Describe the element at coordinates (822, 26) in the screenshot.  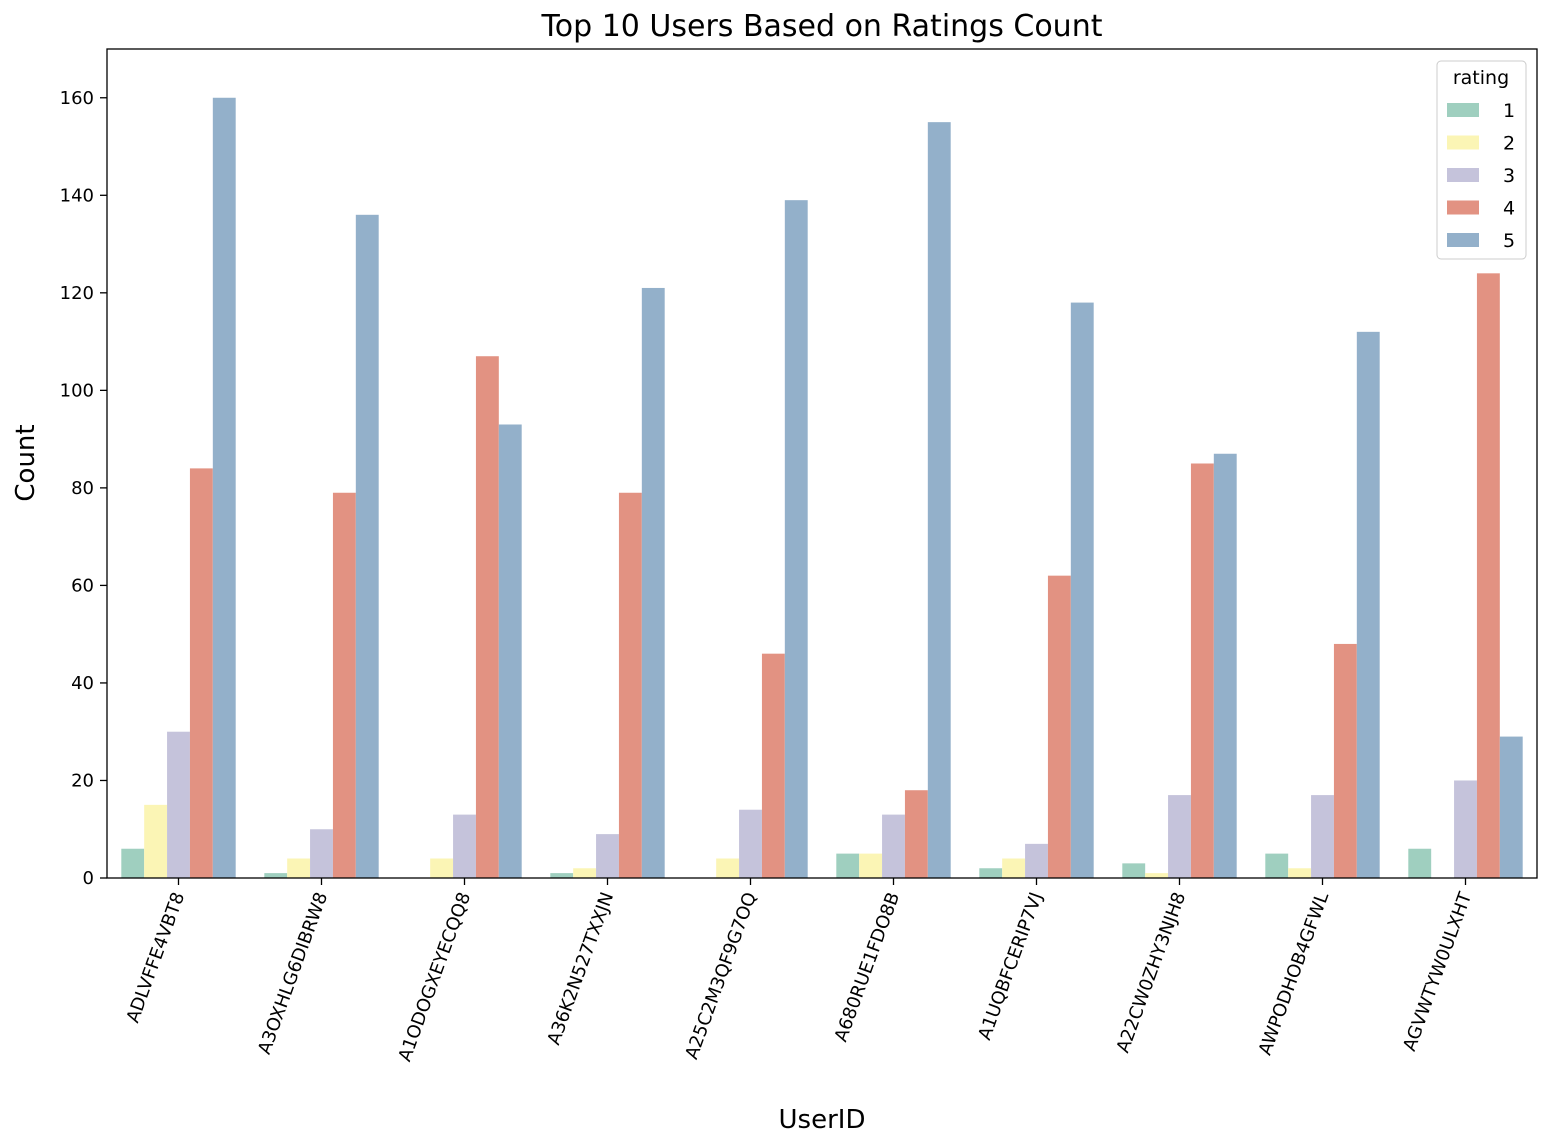
I see `chart-title: Top 10 Users Based on Ratings Count` at that location.